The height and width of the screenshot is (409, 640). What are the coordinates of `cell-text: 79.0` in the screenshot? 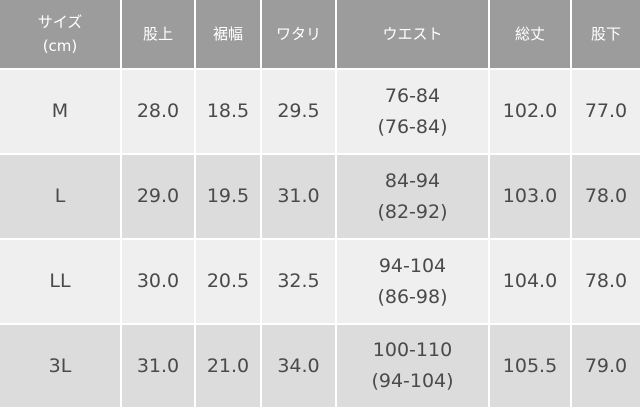 It's located at (606, 365).